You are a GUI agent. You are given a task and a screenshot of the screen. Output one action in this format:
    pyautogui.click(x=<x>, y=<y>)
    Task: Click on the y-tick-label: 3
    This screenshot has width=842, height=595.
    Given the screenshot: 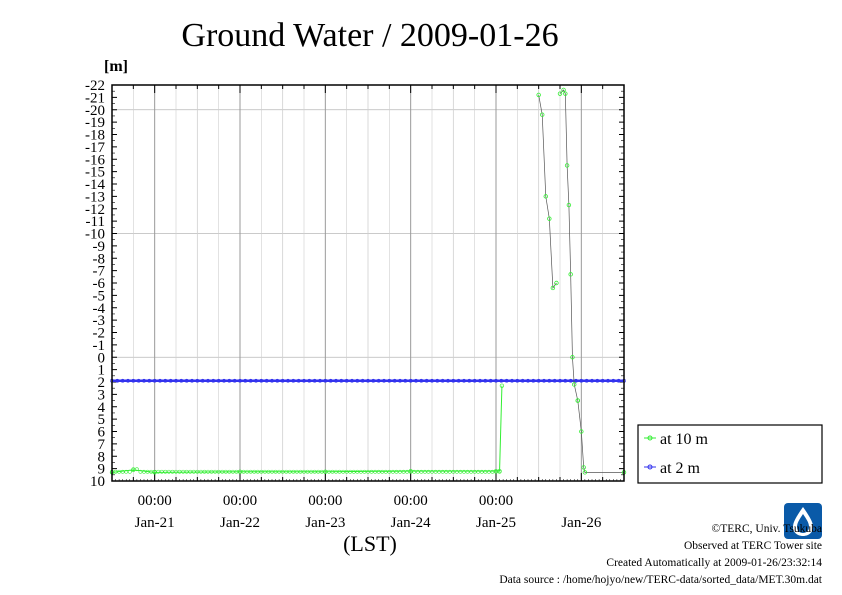 What is the action you would take?
    pyautogui.click(x=102, y=395)
    